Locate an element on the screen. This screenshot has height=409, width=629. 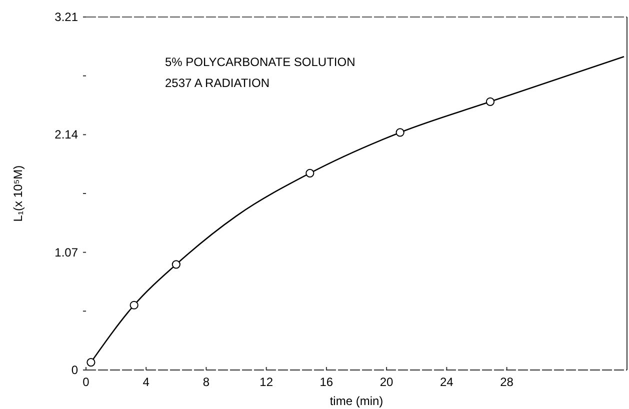
y-axis-title: L₁(x 10⁵M) is located at coordinates (18, 193).